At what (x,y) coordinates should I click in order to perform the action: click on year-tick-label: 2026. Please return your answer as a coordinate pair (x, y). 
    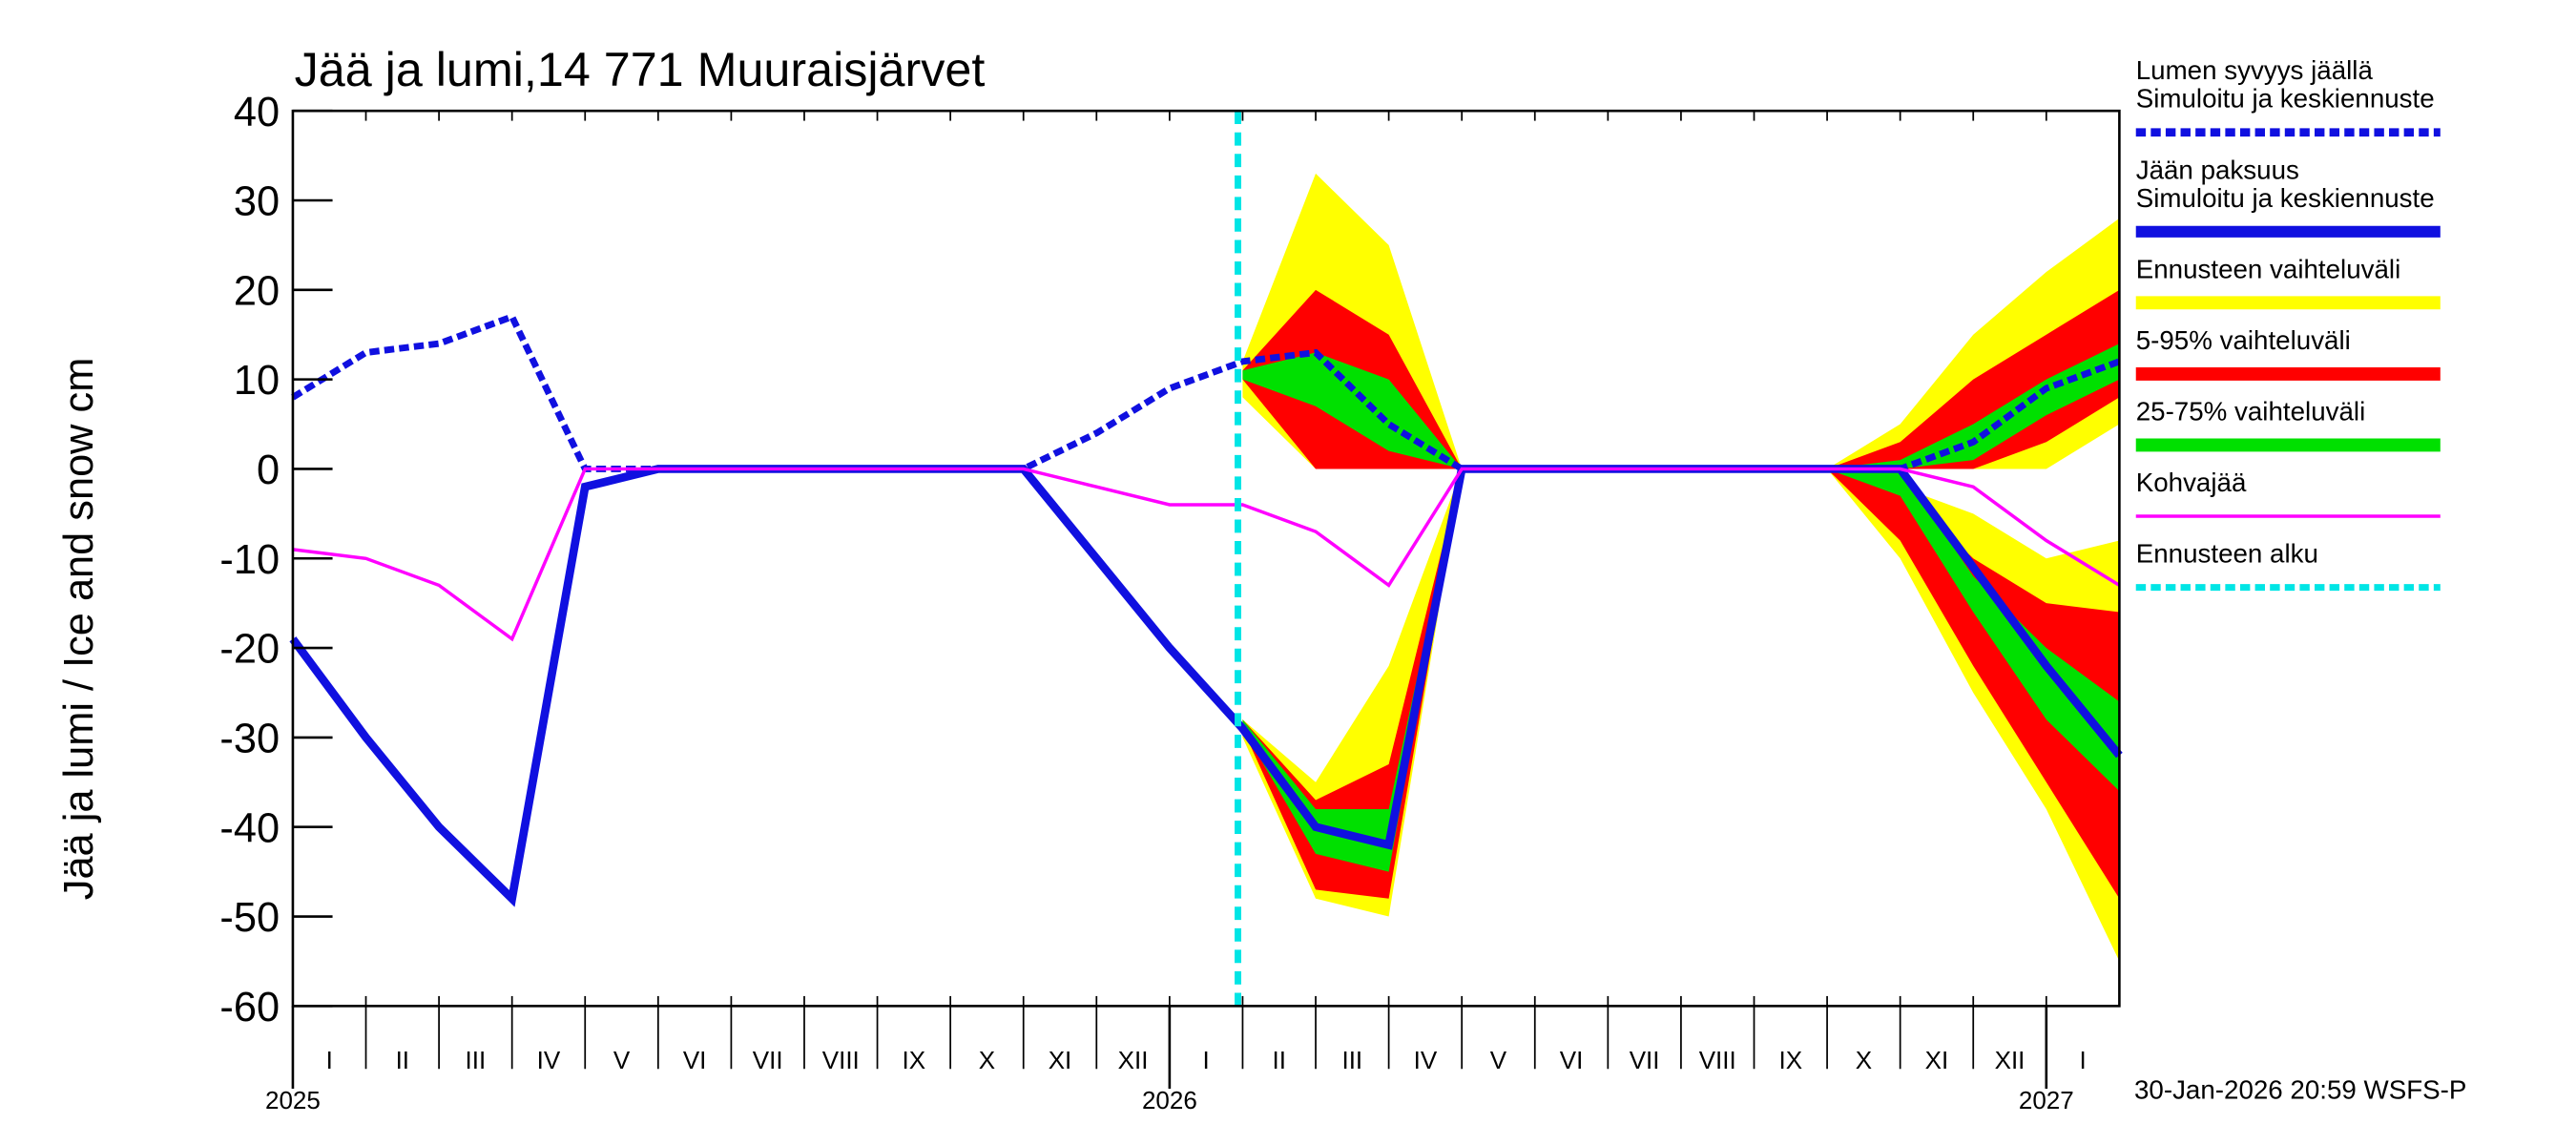
    Looking at the image, I should click on (1169, 1100).